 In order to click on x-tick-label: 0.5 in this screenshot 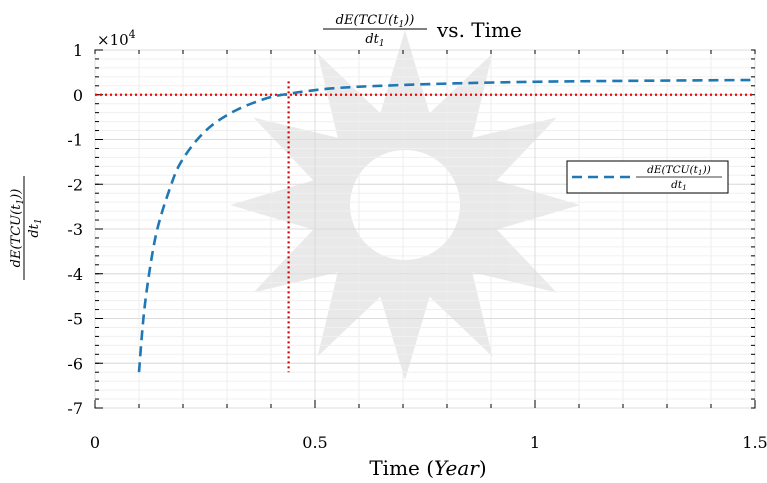, I will do `click(314, 442)`.